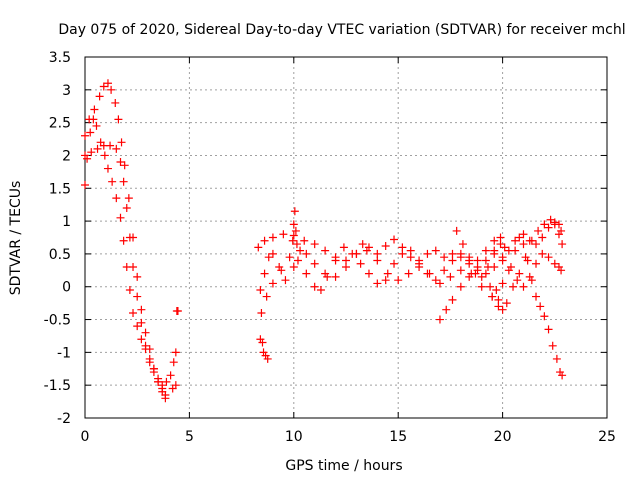 Image resolution: width=640 pixels, height=480 pixels. Describe the element at coordinates (175, 350) in the screenshot. I see `series-isolated-a` at that location.